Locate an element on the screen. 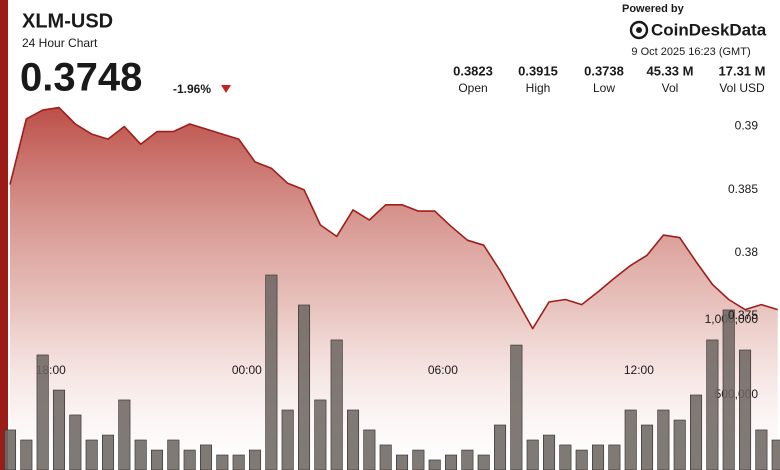 Image resolution: width=780 pixels, height=470 pixels. price-change: -1.96% is located at coordinates (192, 89).